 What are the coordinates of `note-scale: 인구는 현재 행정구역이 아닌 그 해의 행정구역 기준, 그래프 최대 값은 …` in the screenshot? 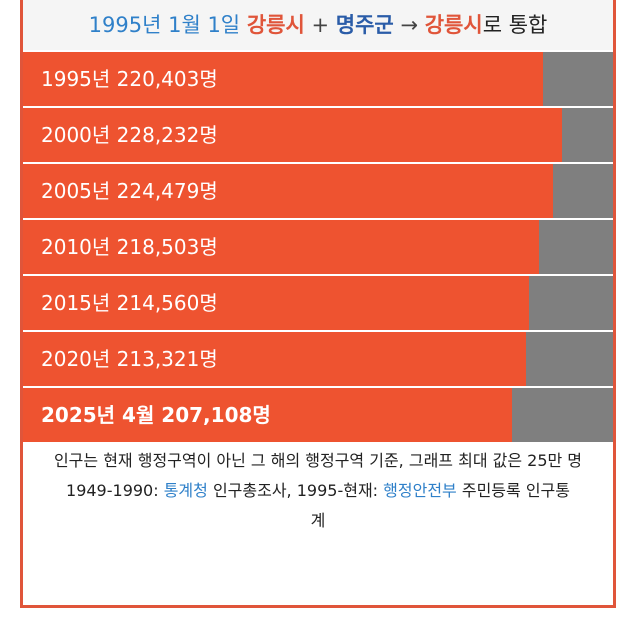 It's located at (318, 460).